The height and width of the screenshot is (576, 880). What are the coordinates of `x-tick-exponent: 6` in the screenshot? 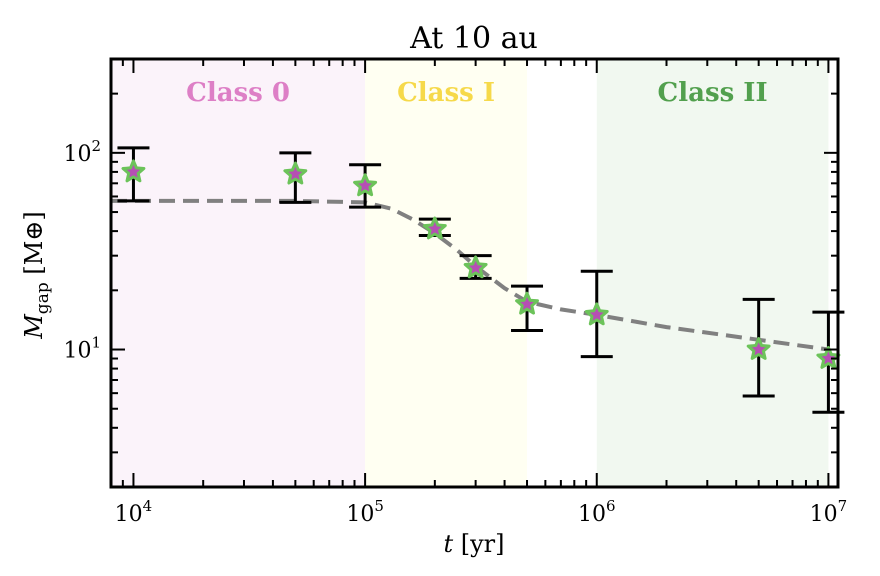 It's located at (611, 506).